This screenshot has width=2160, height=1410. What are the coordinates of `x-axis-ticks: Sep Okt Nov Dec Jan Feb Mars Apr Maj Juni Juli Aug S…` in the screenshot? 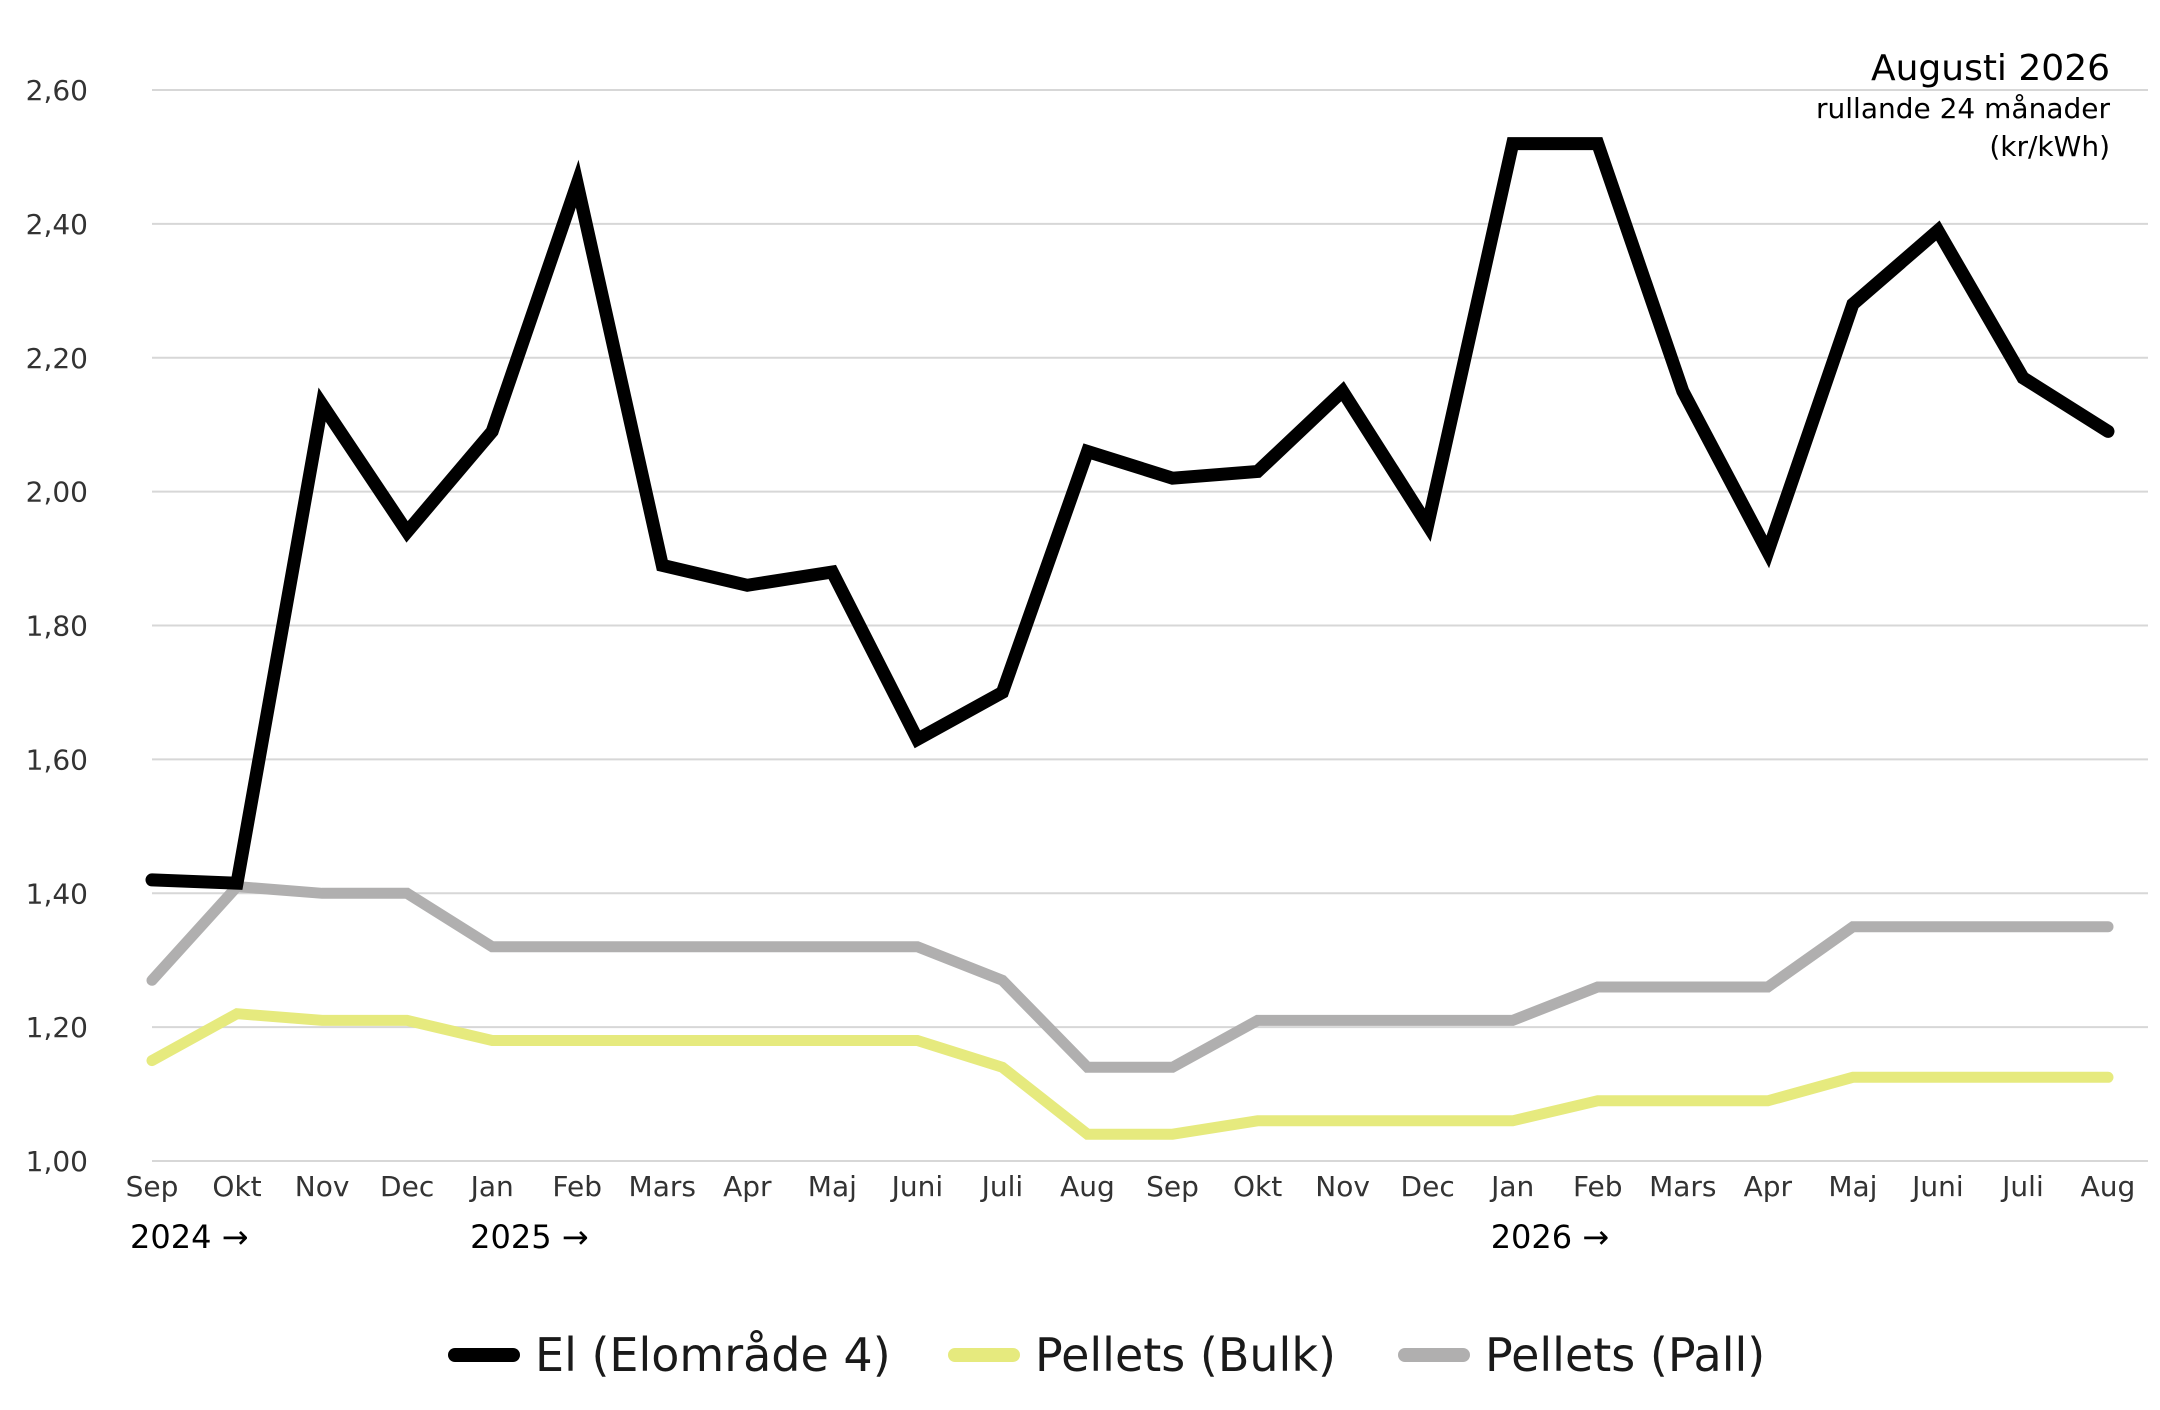 It's located at (1131, 1186).